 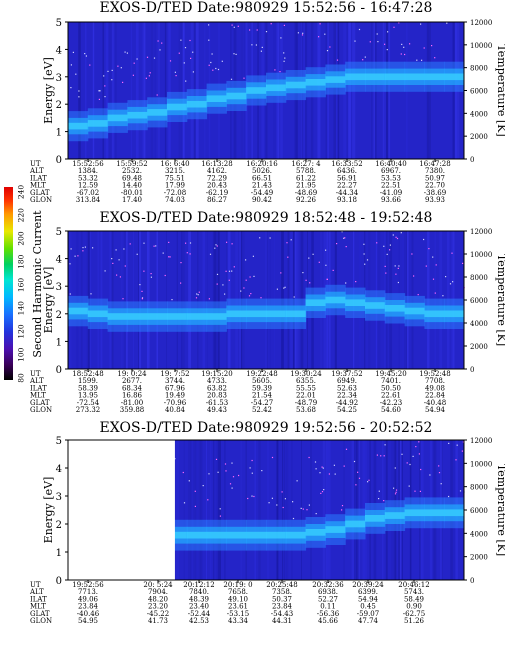 What do you see at coordinates (38, 186) in the screenshot?
I see `orbit-row-label: MLT` at bounding box center [38, 186].